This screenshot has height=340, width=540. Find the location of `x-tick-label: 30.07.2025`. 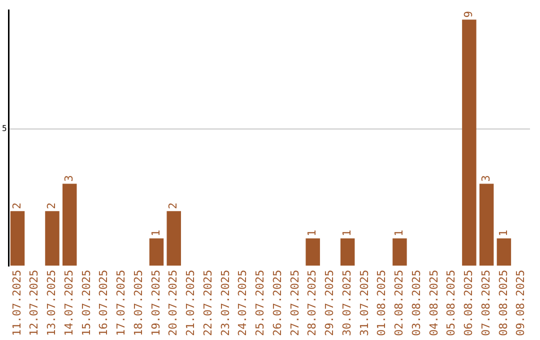

x-tick-label: 30.07.2025 is located at coordinates (347, 303).